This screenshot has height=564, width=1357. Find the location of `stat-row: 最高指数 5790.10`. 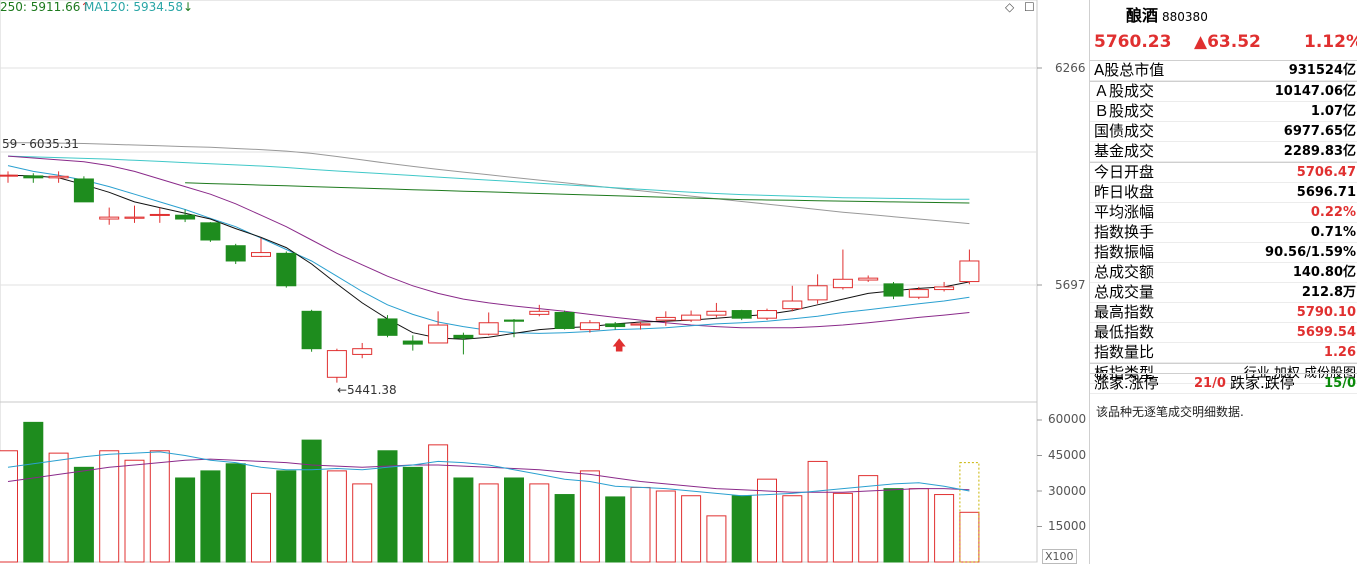

stat-row: 最高指数 5790.10 is located at coordinates (1223, 313).